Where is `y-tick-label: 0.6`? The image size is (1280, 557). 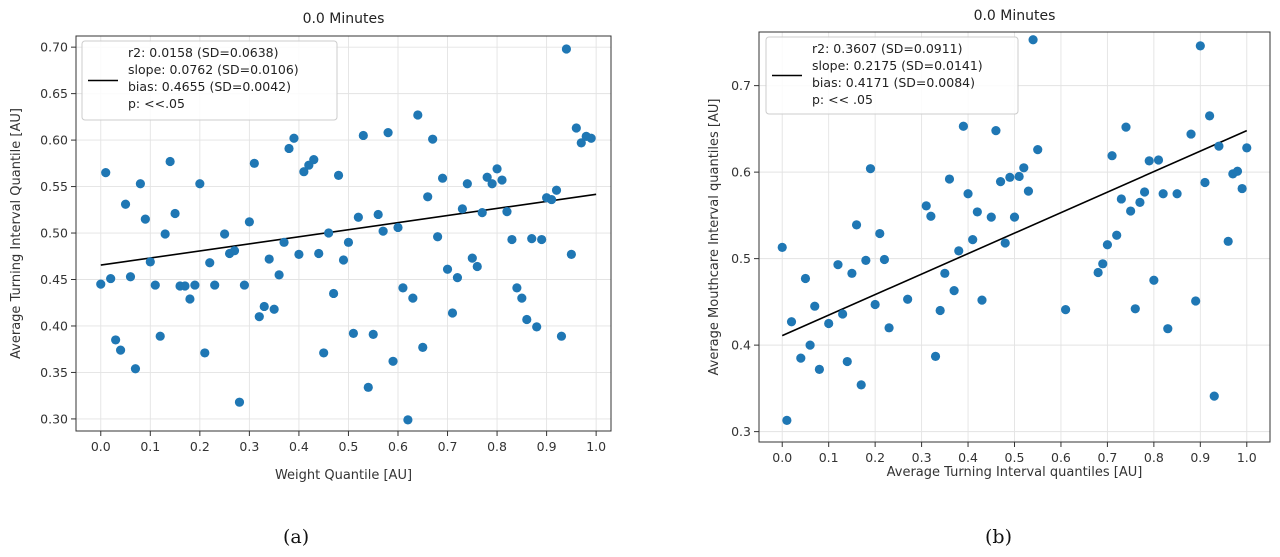
y-tick-label: 0.6 is located at coordinates (741, 172).